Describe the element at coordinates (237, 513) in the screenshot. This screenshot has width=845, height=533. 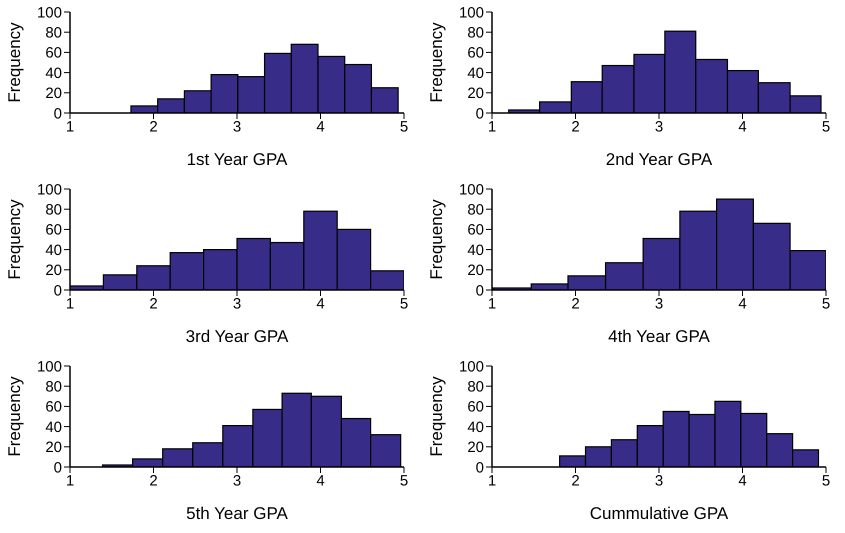
I see `x-axis-title: 5th Year GPA` at that location.